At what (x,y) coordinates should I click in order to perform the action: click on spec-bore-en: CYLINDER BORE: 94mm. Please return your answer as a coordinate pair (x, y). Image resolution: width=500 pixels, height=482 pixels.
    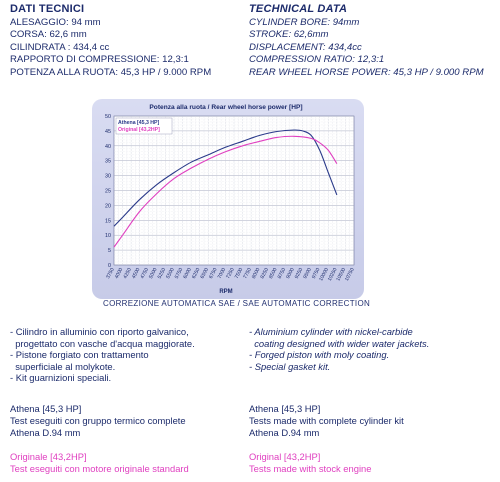
    Looking at the image, I should click on (304, 22).